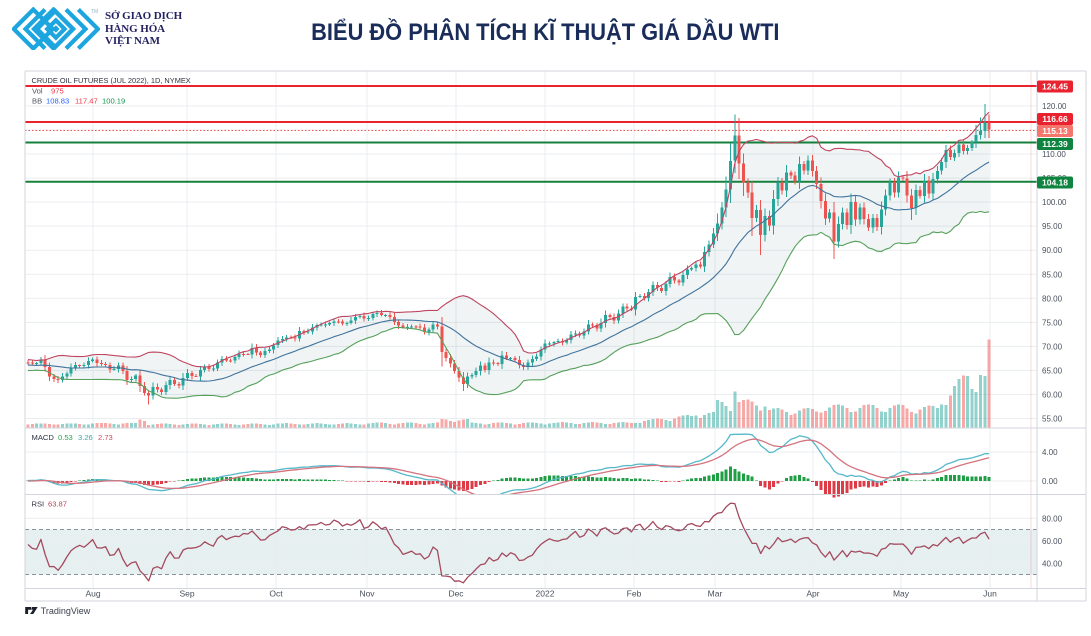  What do you see at coordinates (456, 594) in the screenshot?
I see `svg-text: Dec` at bounding box center [456, 594].